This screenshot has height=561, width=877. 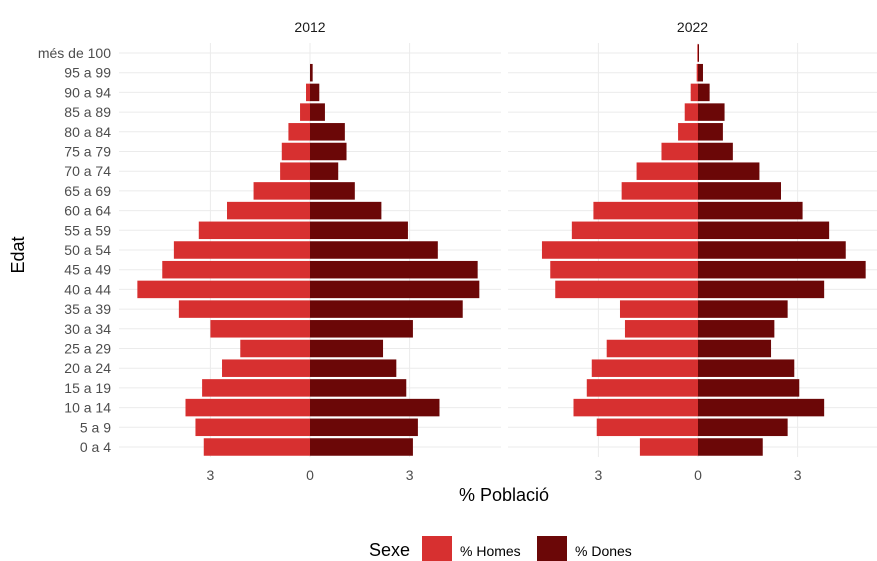 I want to click on y-tick-label: més de 100, so click(x=74, y=53).